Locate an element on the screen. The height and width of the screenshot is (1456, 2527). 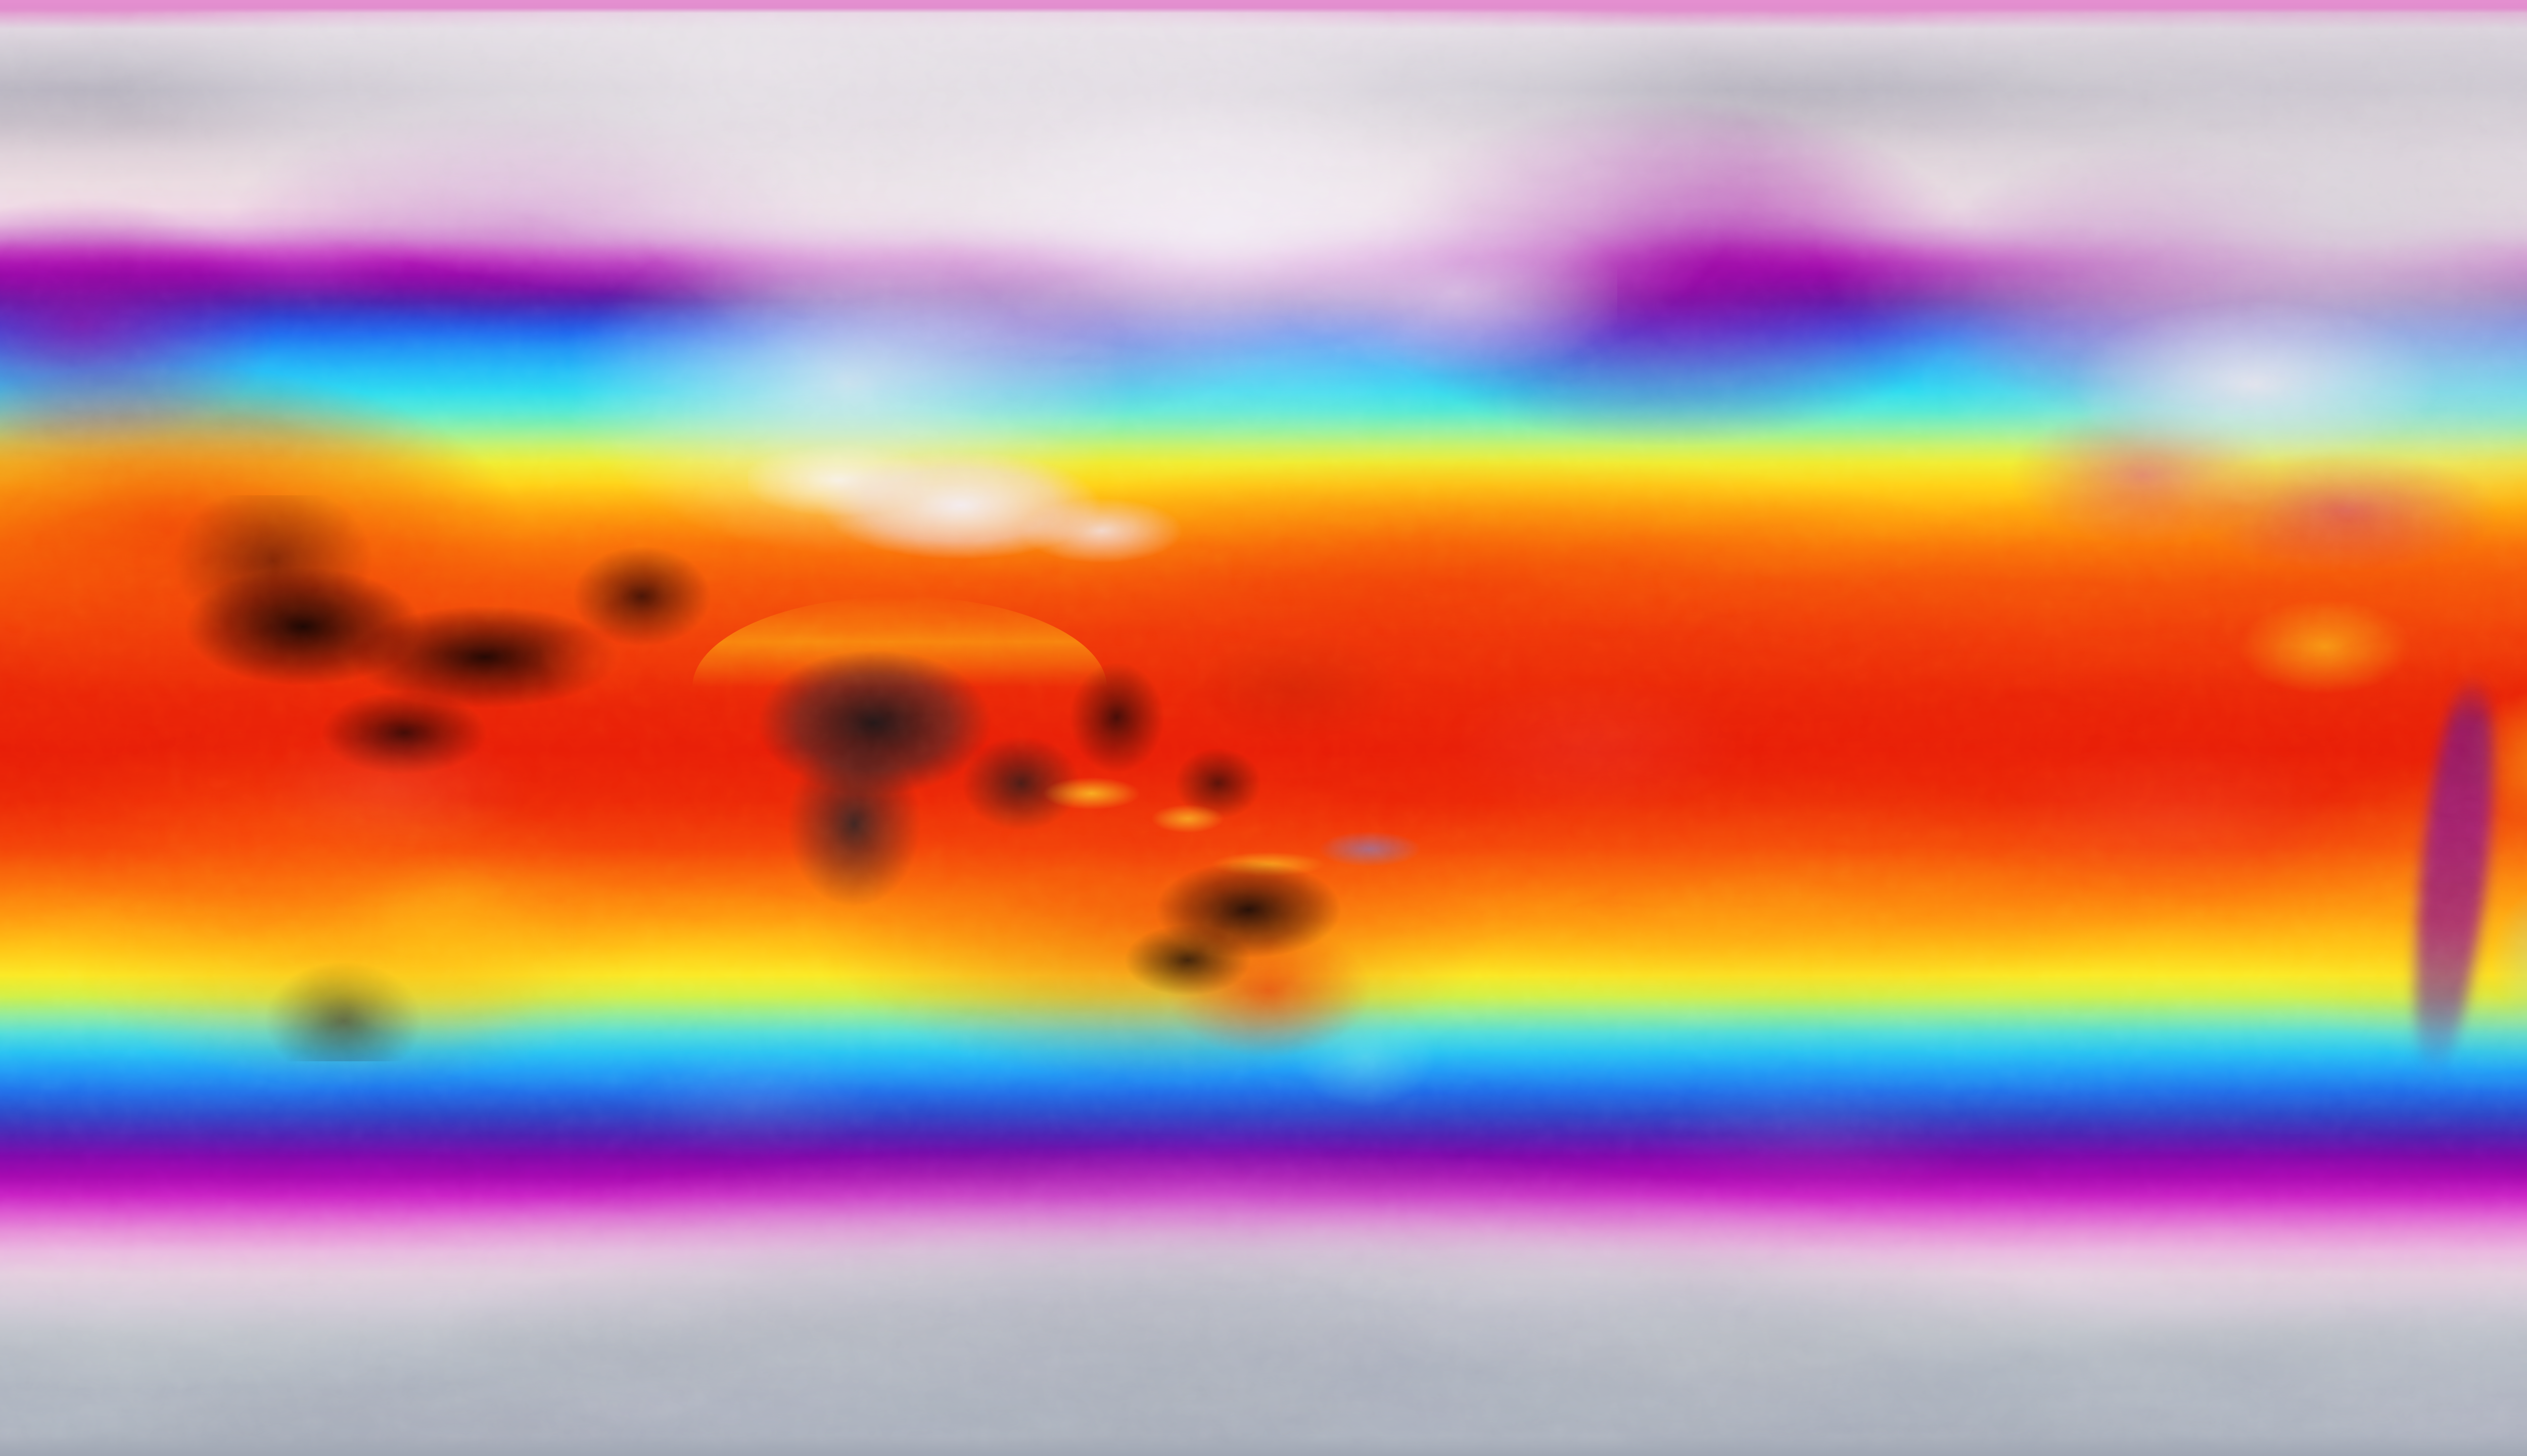
region-arabian-peninsula is located at coordinates (652, 616).